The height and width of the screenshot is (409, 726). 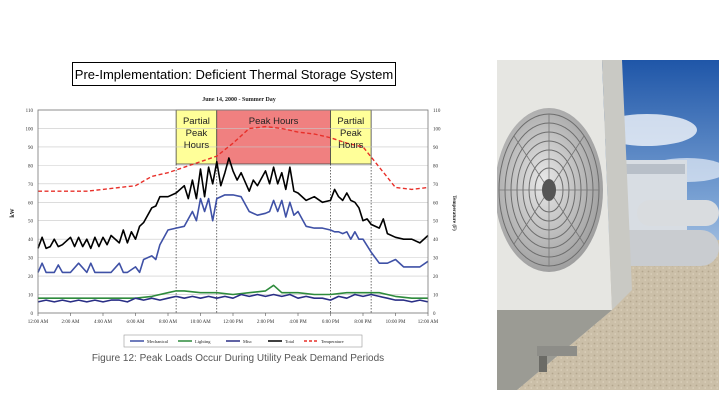 I want to click on x-tick-label: 4:00 PM, so click(x=298, y=322).